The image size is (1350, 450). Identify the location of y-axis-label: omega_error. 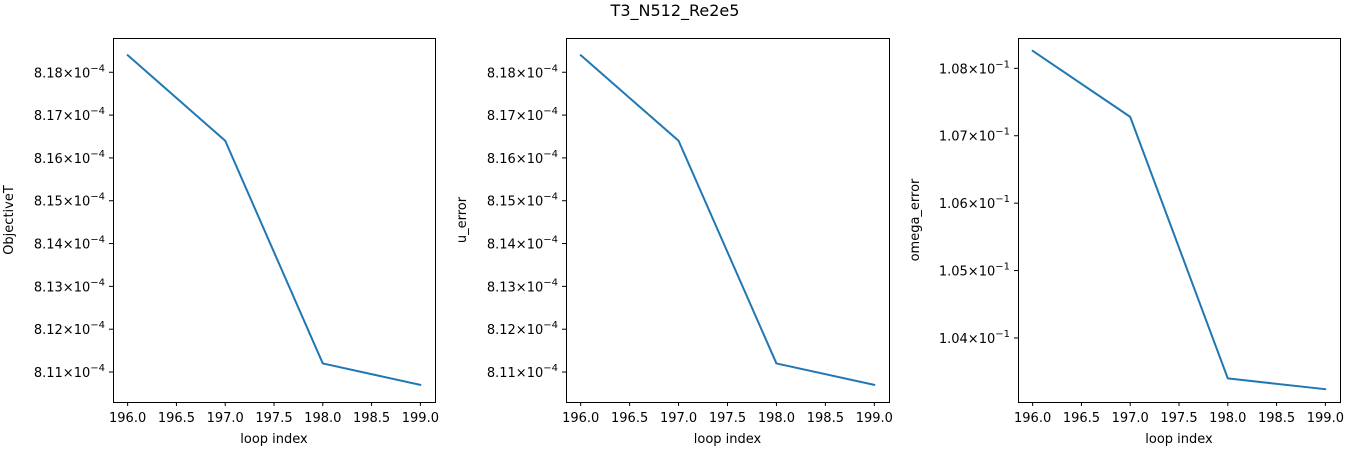
(915, 219).